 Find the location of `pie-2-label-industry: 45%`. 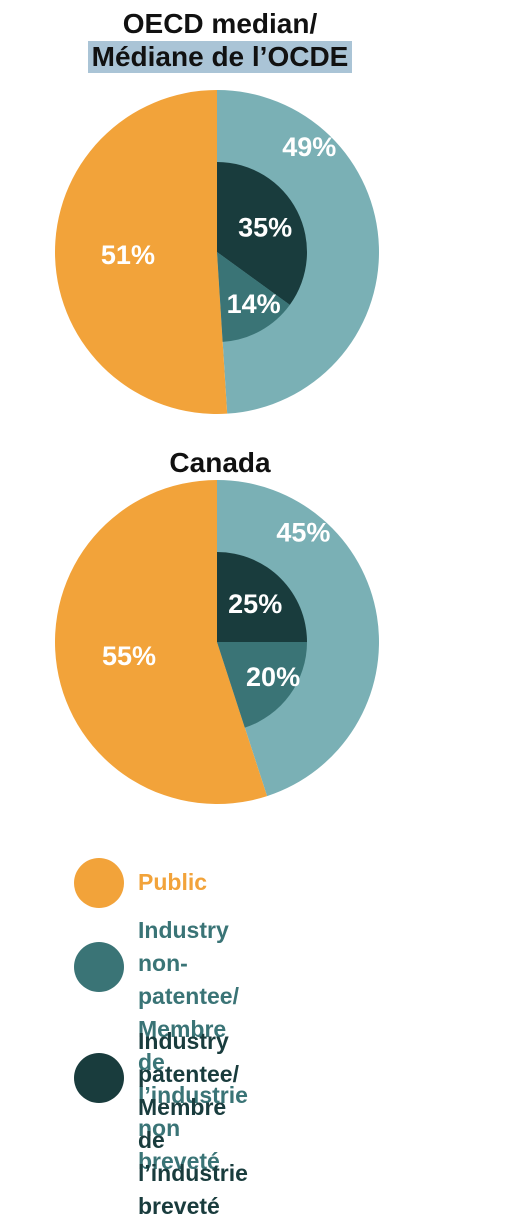

pie-2-label-industry: 45% is located at coordinates (303, 533).